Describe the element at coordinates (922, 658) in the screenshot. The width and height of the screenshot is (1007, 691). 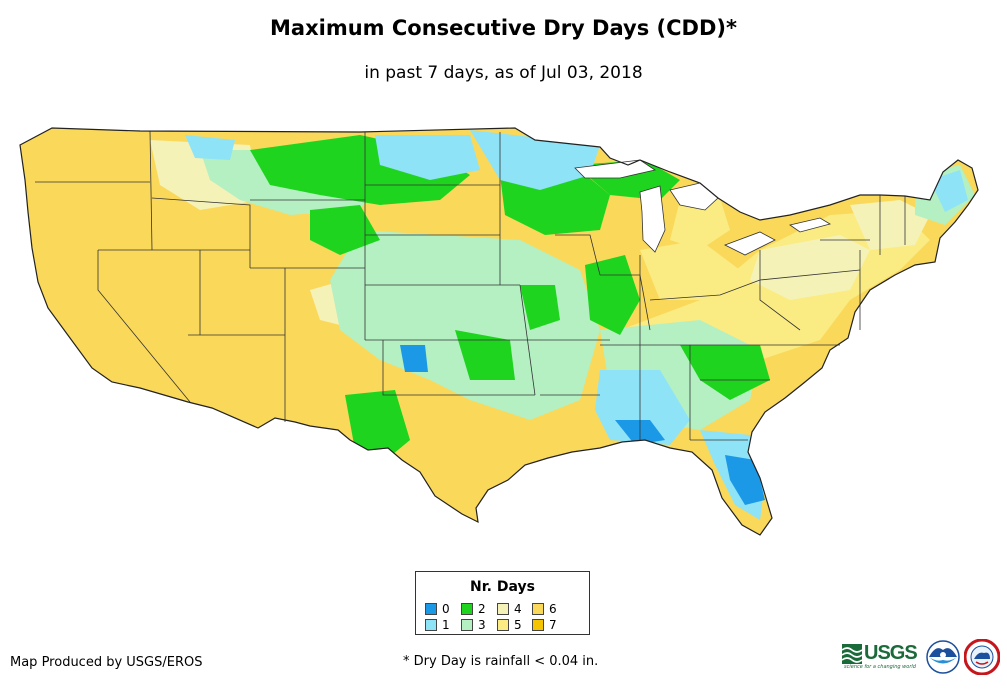
I see `agency-logos: USGS science for a changing world` at that location.